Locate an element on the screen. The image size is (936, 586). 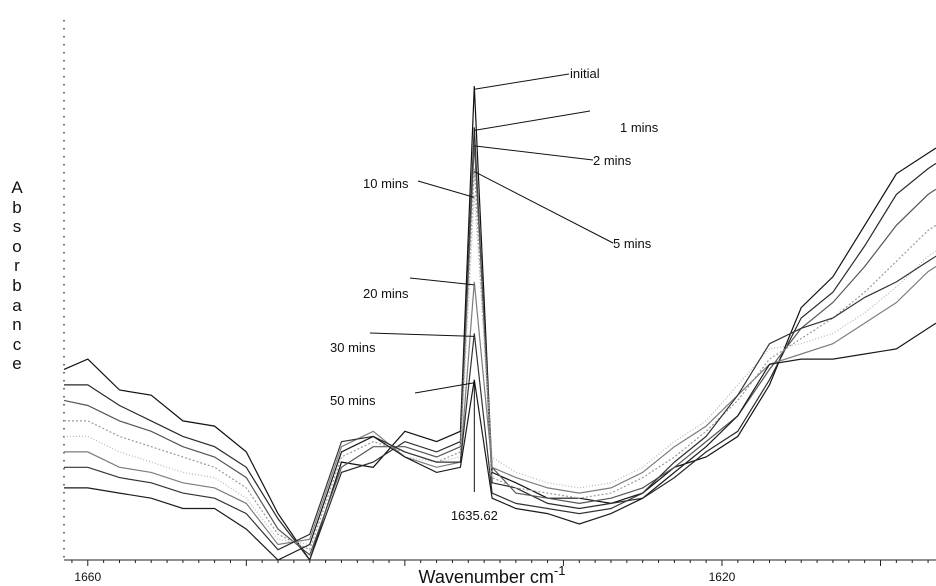
annotation-leader-initial is located at coordinates (522, 81).